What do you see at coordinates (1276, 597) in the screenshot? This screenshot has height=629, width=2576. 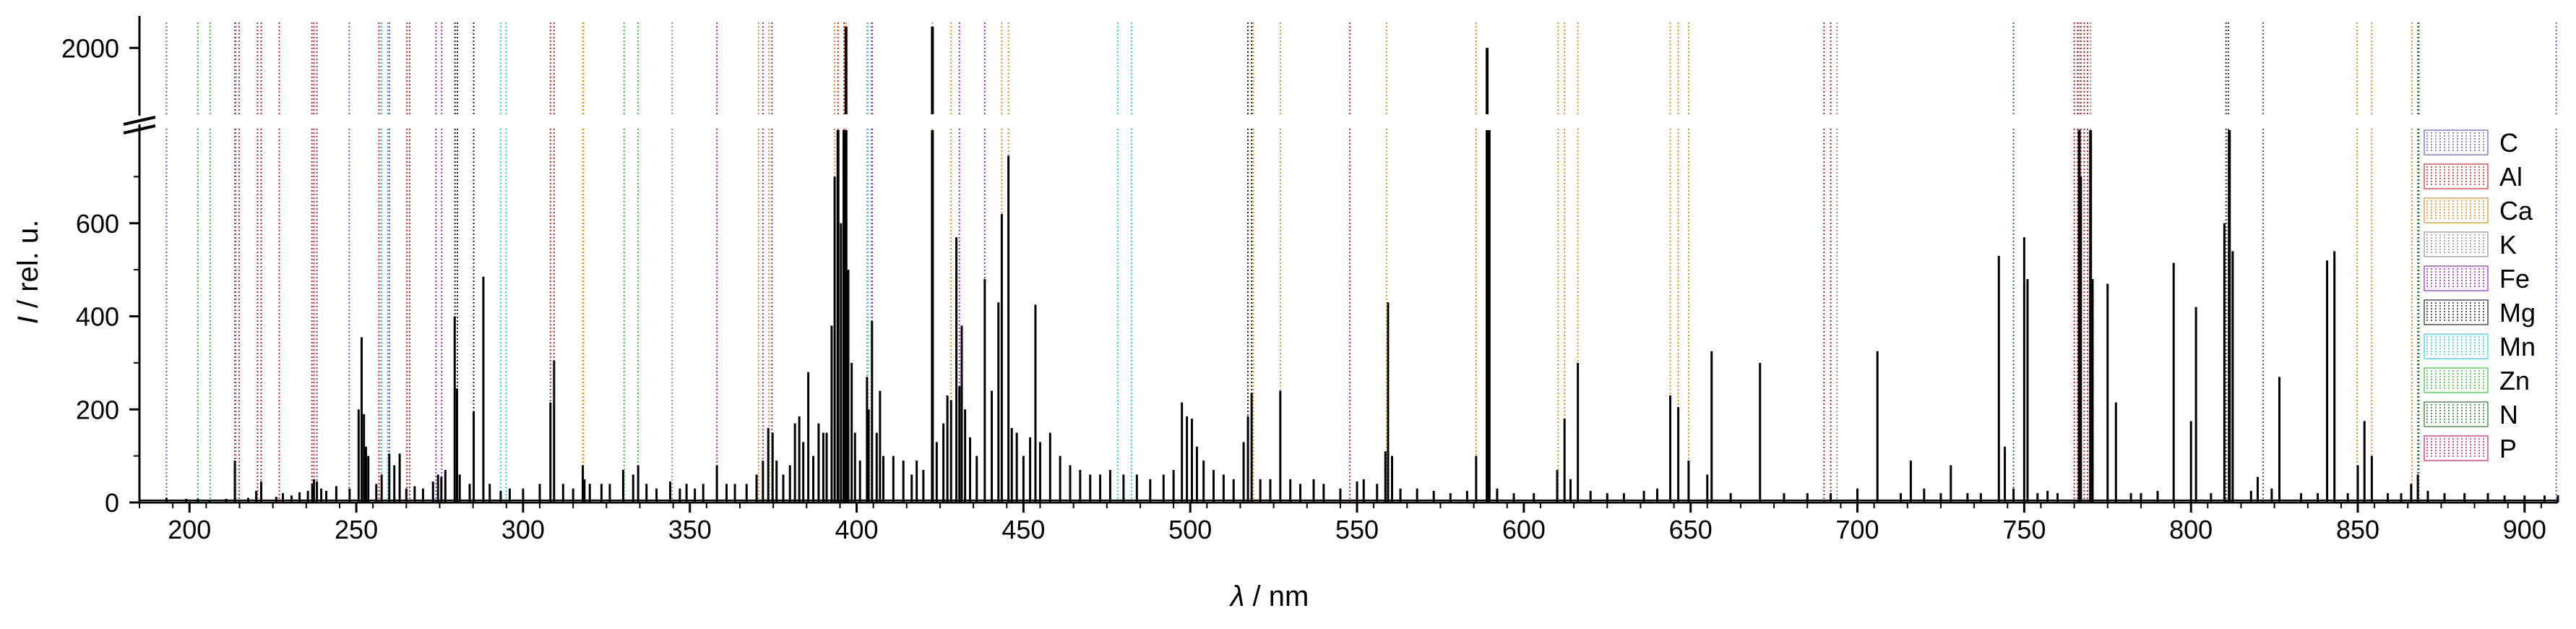 I see `x-axis-unit: / nm` at bounding box center [1276, 597].